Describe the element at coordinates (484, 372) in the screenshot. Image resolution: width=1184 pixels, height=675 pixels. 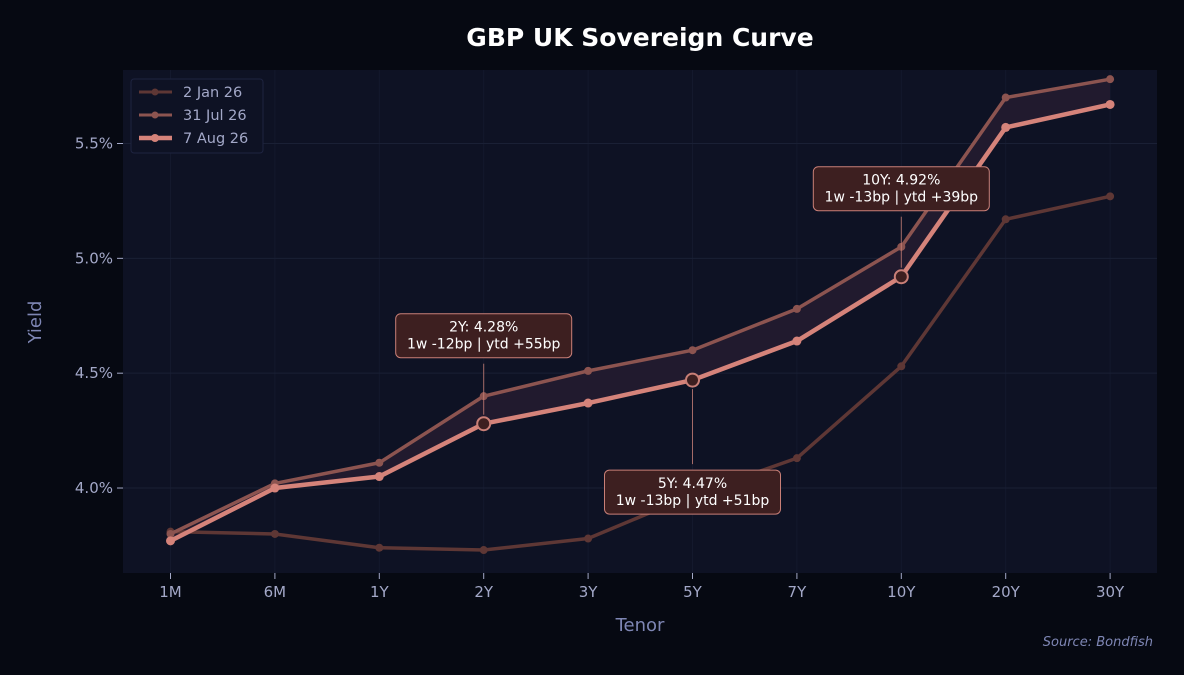
I see `annotation-2y: 2Y: 4.28%1w -12bp | ytd +55bp` at that location.